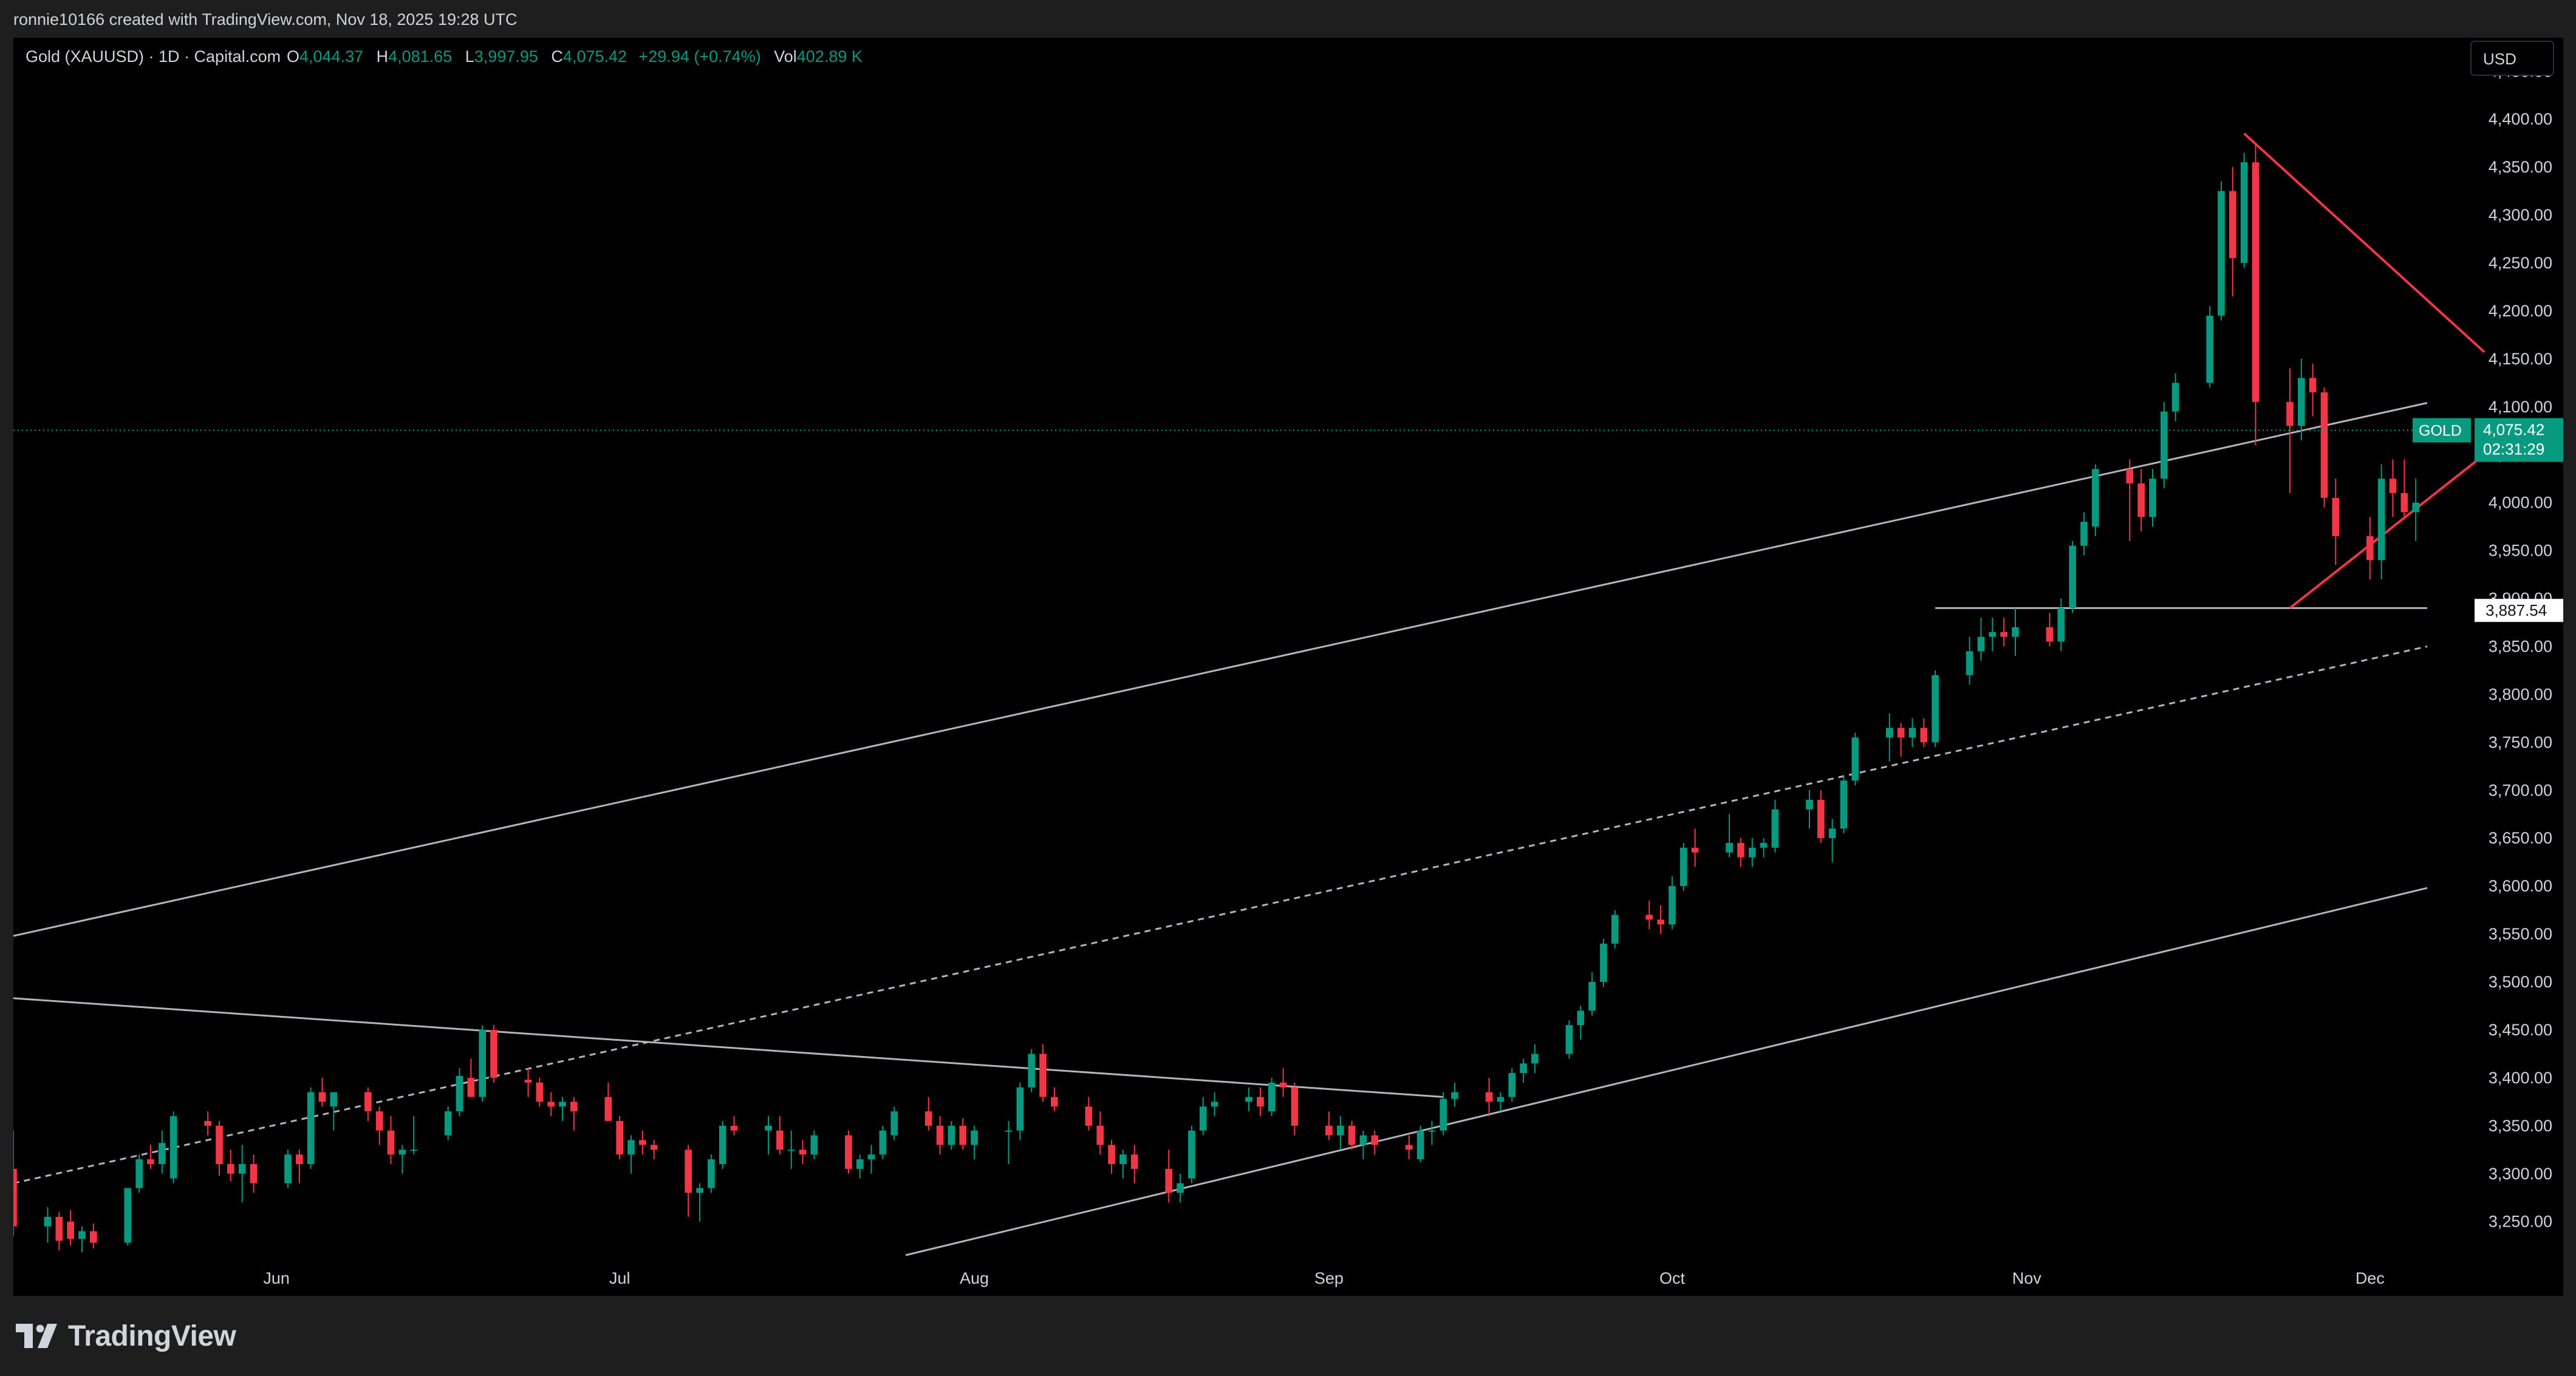 The height and width of the screenshot is (1376, 2576). Describe the element at coordinates (2520, 263) in the screenshot. I see `price-axis-label: 4,250.00` at that location.